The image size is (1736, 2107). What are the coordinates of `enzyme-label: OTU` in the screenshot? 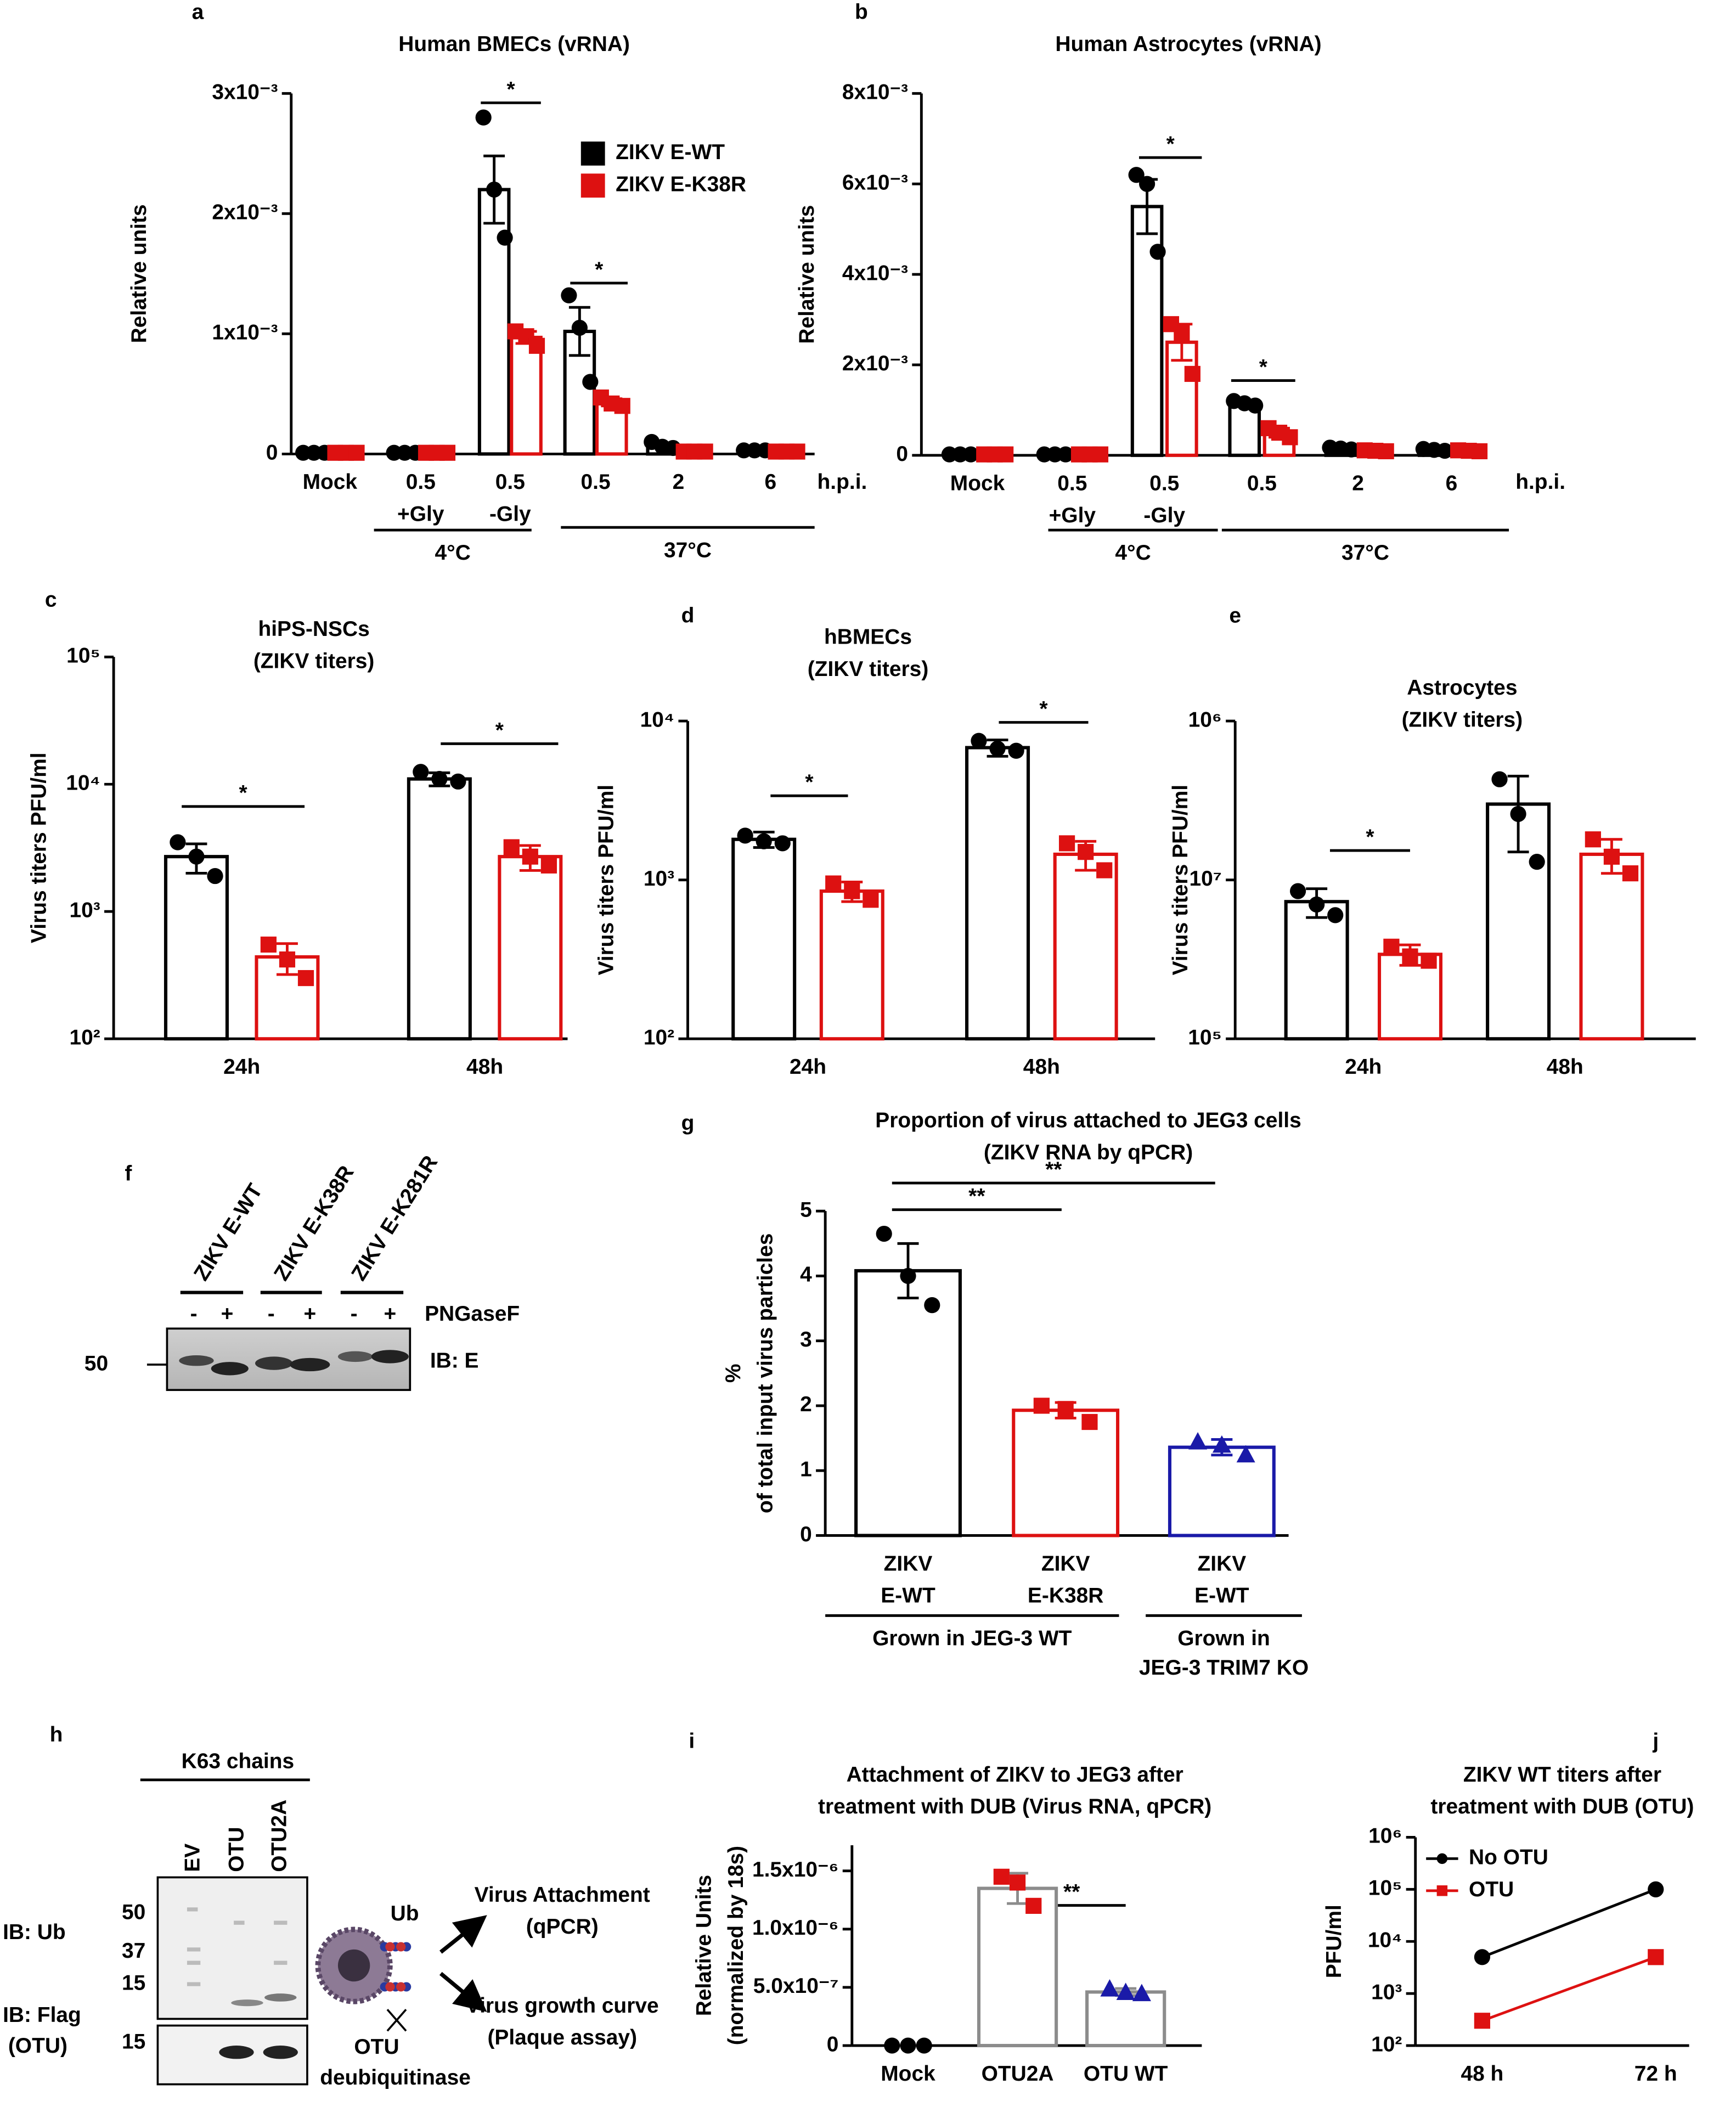 It's located at (376, 2047).